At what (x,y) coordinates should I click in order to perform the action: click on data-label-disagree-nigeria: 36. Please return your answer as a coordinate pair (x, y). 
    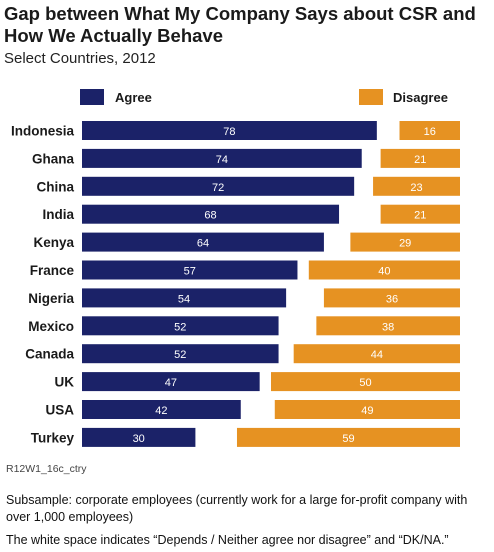
    Looking at the image, I should click on (392, 299).